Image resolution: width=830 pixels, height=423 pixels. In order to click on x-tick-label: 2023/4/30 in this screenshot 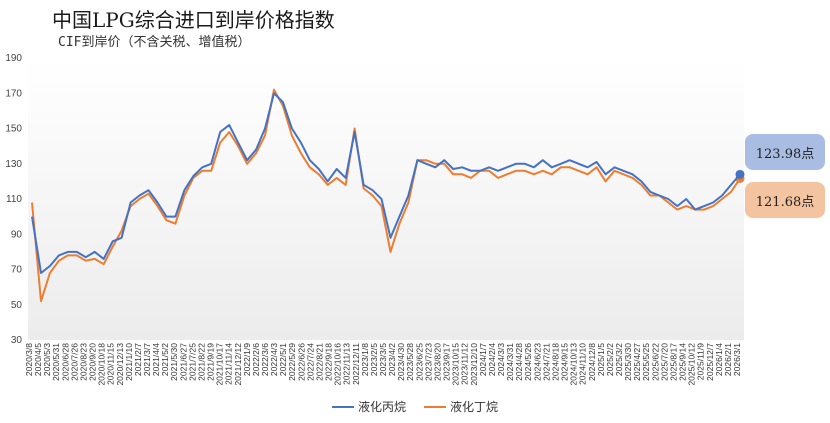, I will do `click(401, 362)`.